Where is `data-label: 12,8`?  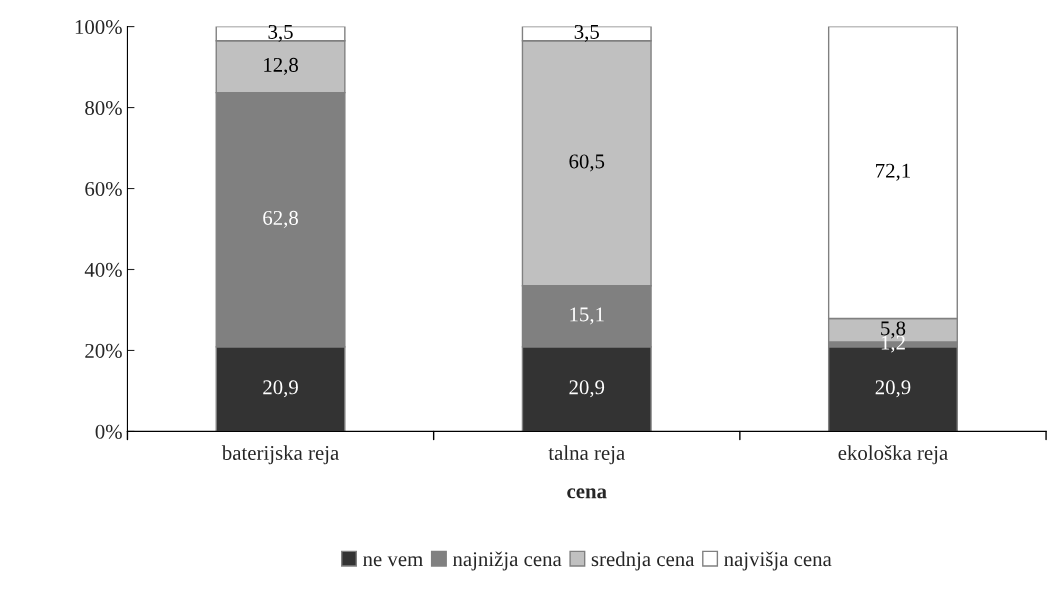 data-label: 12,8 is located at coordinates (281, 66).